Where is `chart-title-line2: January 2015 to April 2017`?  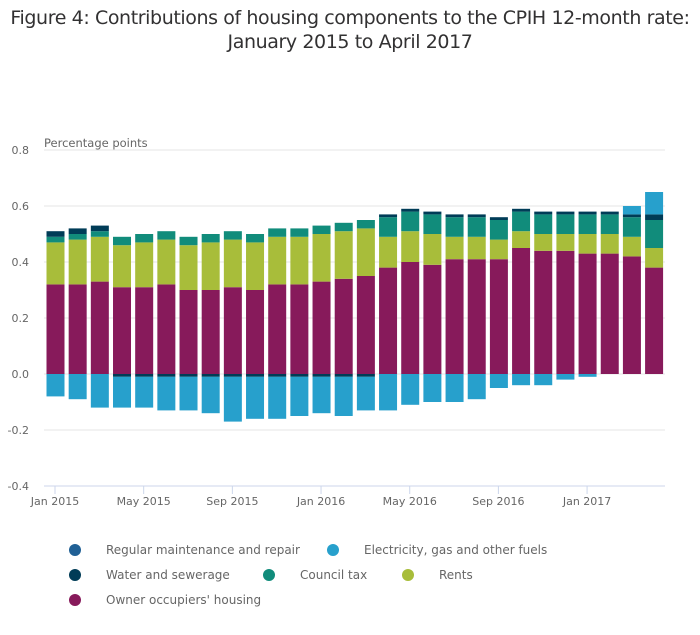 chart-title-line2: January 2015 to April 2017 is located at coordinates (350, 42).